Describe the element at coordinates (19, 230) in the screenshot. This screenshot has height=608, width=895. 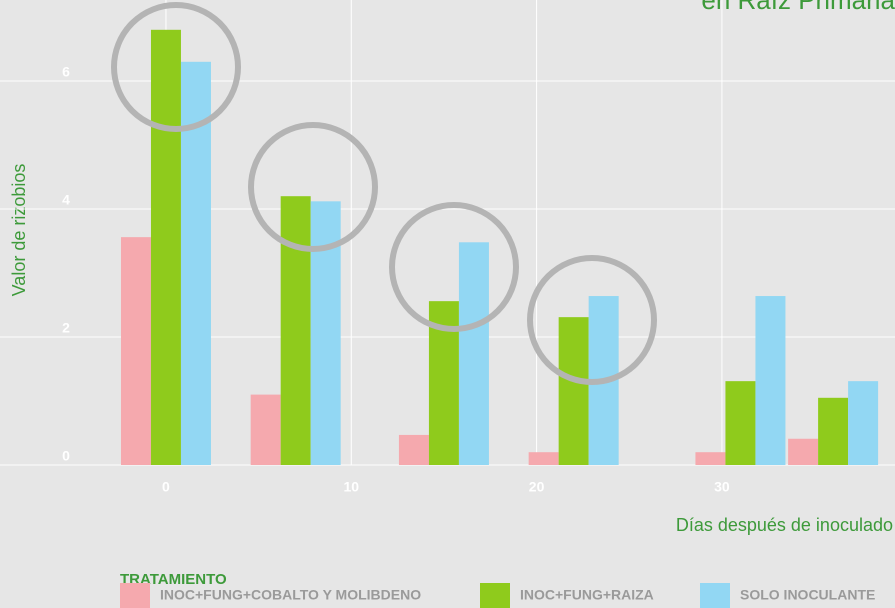
I see `y-axis-label: Valor de rizobios` at that location.